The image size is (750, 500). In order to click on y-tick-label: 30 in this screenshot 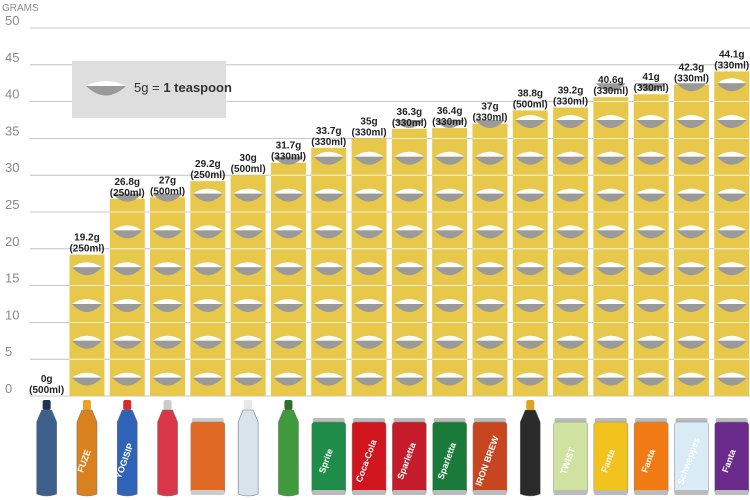, I will do `click(12, 167)`.